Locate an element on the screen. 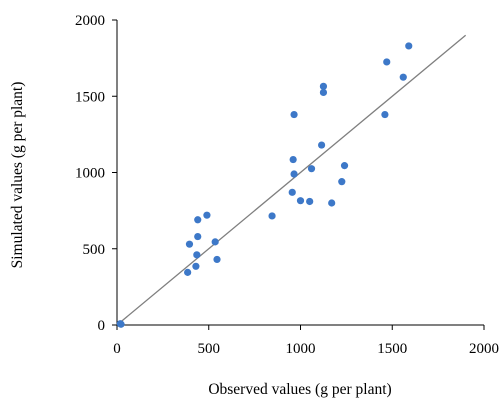  y-tick-label: 2000 is located at coordinates (90, 21).